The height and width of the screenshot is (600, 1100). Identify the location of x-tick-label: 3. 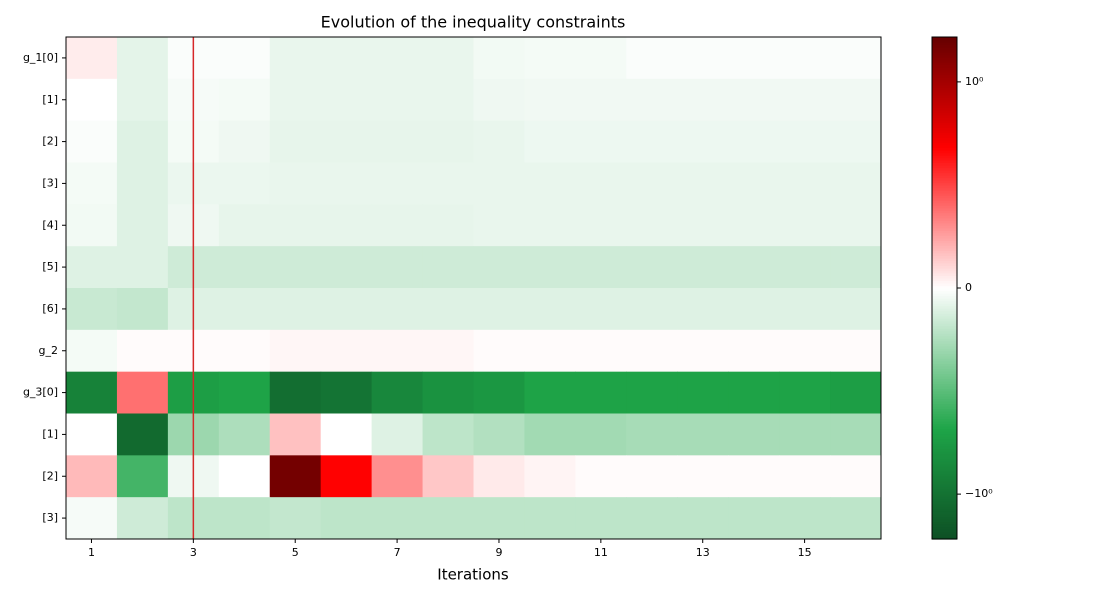
(193, 552).